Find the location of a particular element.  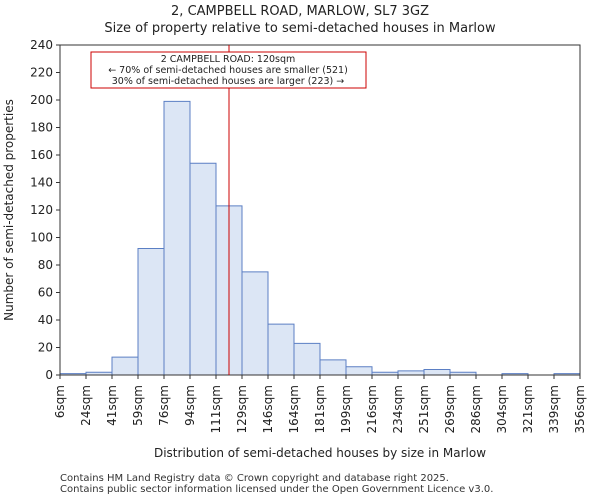

y-axis-label: Number of semi-detached properties is located at coordinates (9, 210).